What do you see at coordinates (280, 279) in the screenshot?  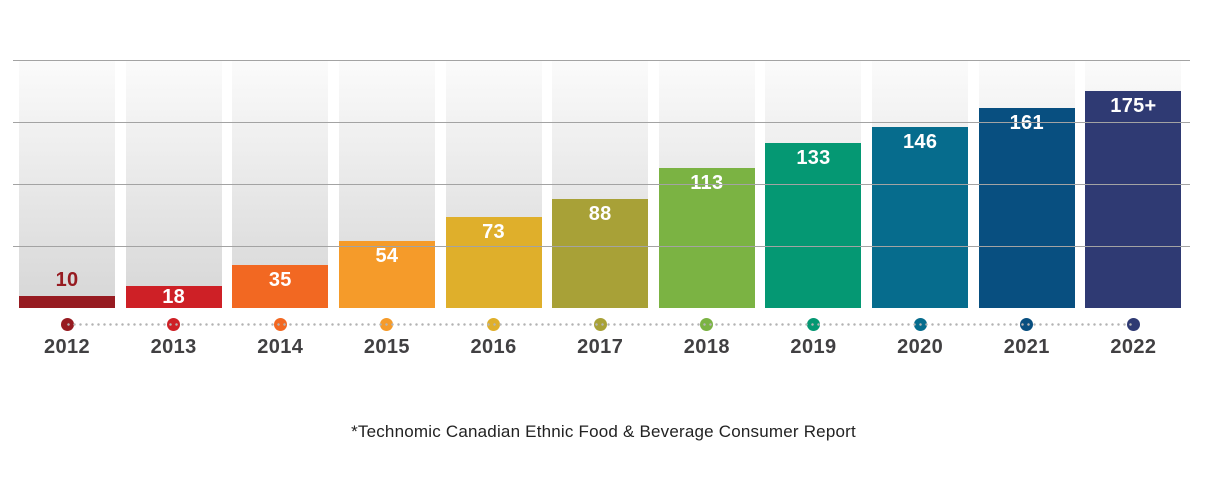 I see `value-label: 35` at bounding box center [280, 279].